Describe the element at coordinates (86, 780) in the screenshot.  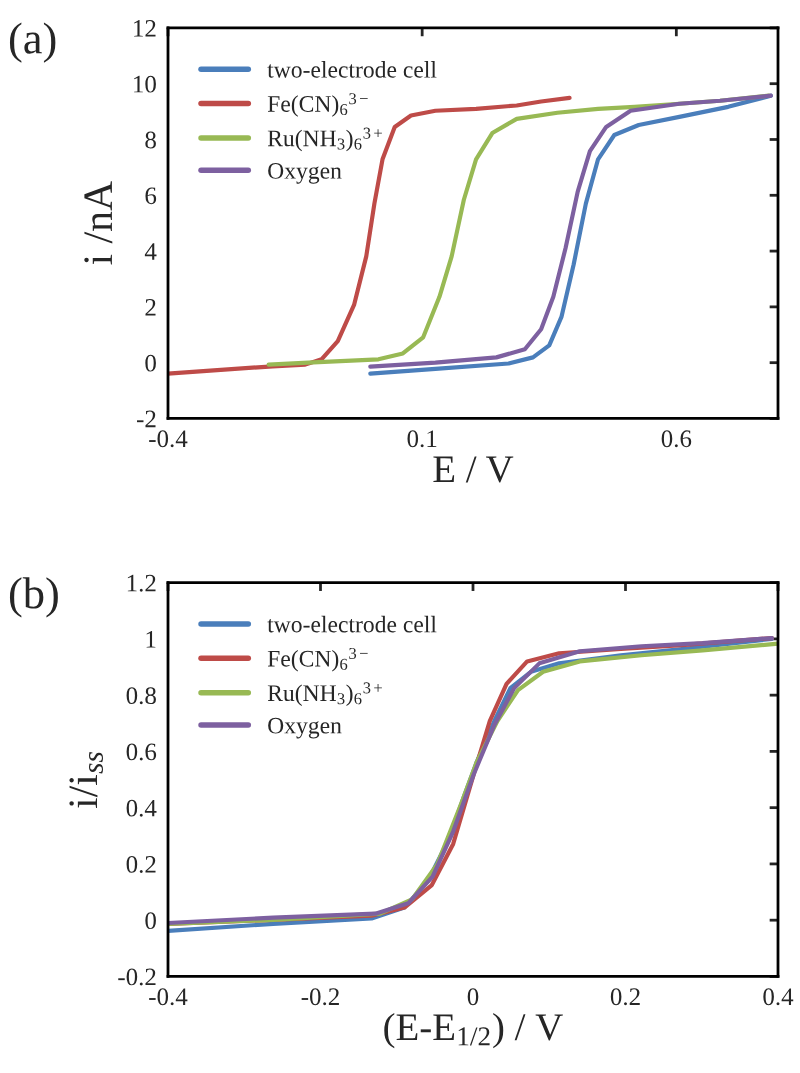
I see `y-axis-title: i/i$_{ss}$` at that location.